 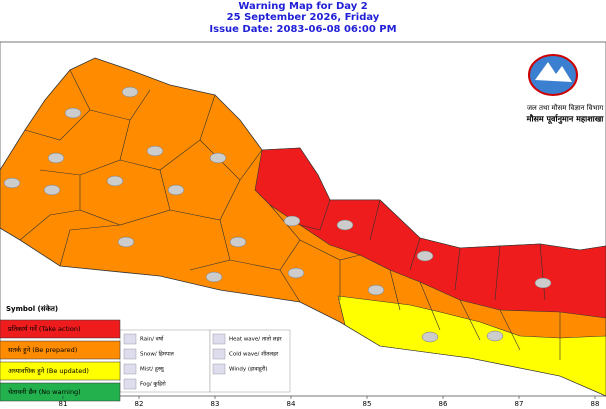 I want to click on longitude-label: 85, so click(x=367, y=404).